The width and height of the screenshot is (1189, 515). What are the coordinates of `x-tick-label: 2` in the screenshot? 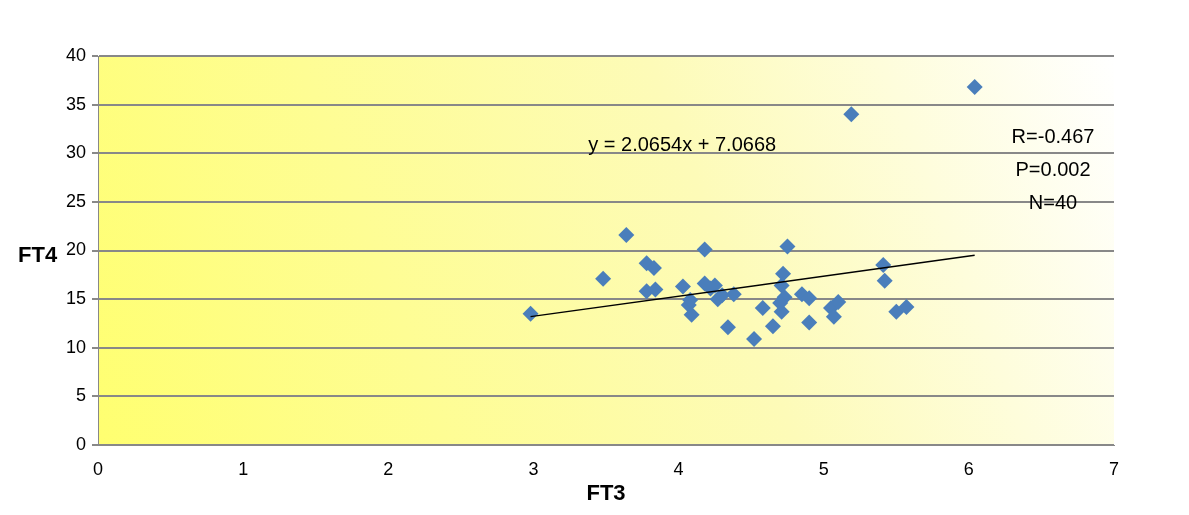 It's located at (388, 468).